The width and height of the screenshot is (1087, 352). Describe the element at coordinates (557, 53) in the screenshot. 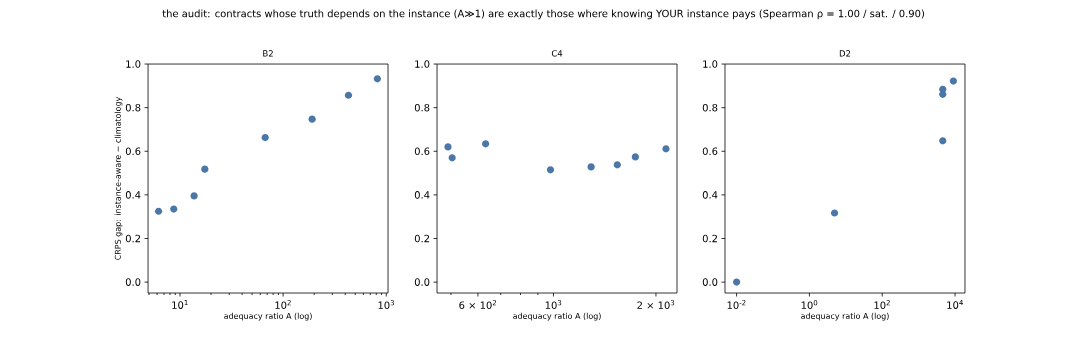

I see `chart-title: C4` at that location.